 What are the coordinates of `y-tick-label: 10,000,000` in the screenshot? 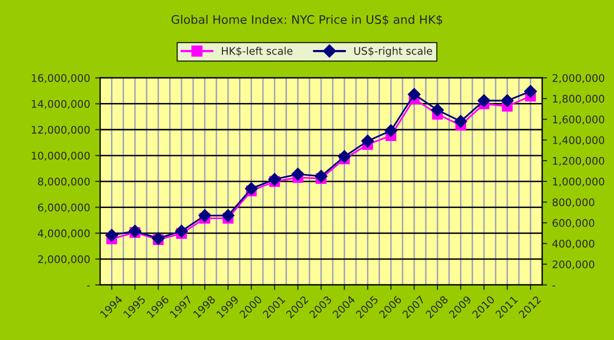 It's located at (61, 156).